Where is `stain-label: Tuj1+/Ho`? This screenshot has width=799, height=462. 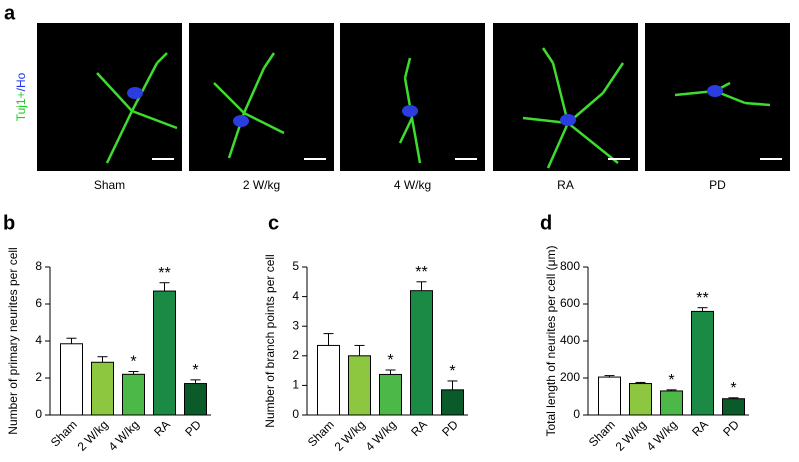 stain-label: Tuj1+/Ho is located at coordinates (21, 96).